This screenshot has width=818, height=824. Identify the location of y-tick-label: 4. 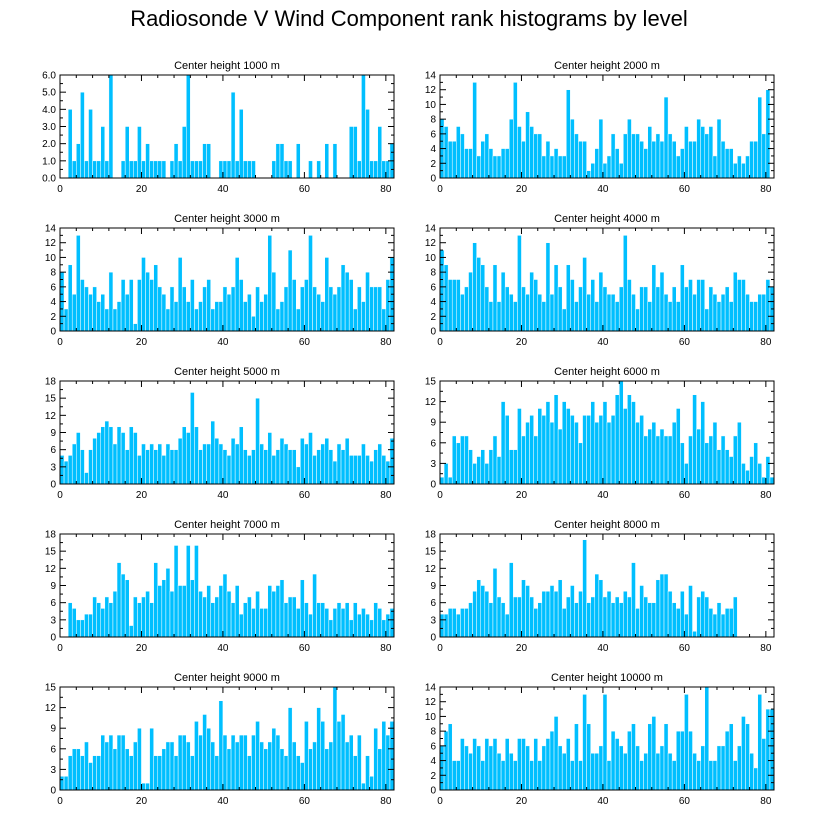
(433, 149).